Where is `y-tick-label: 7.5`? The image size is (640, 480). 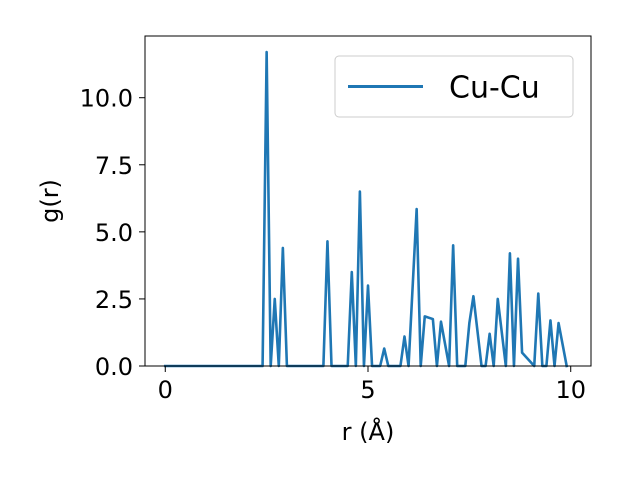 y-tick-label: 7.5 is located at coordinates (114, 166).